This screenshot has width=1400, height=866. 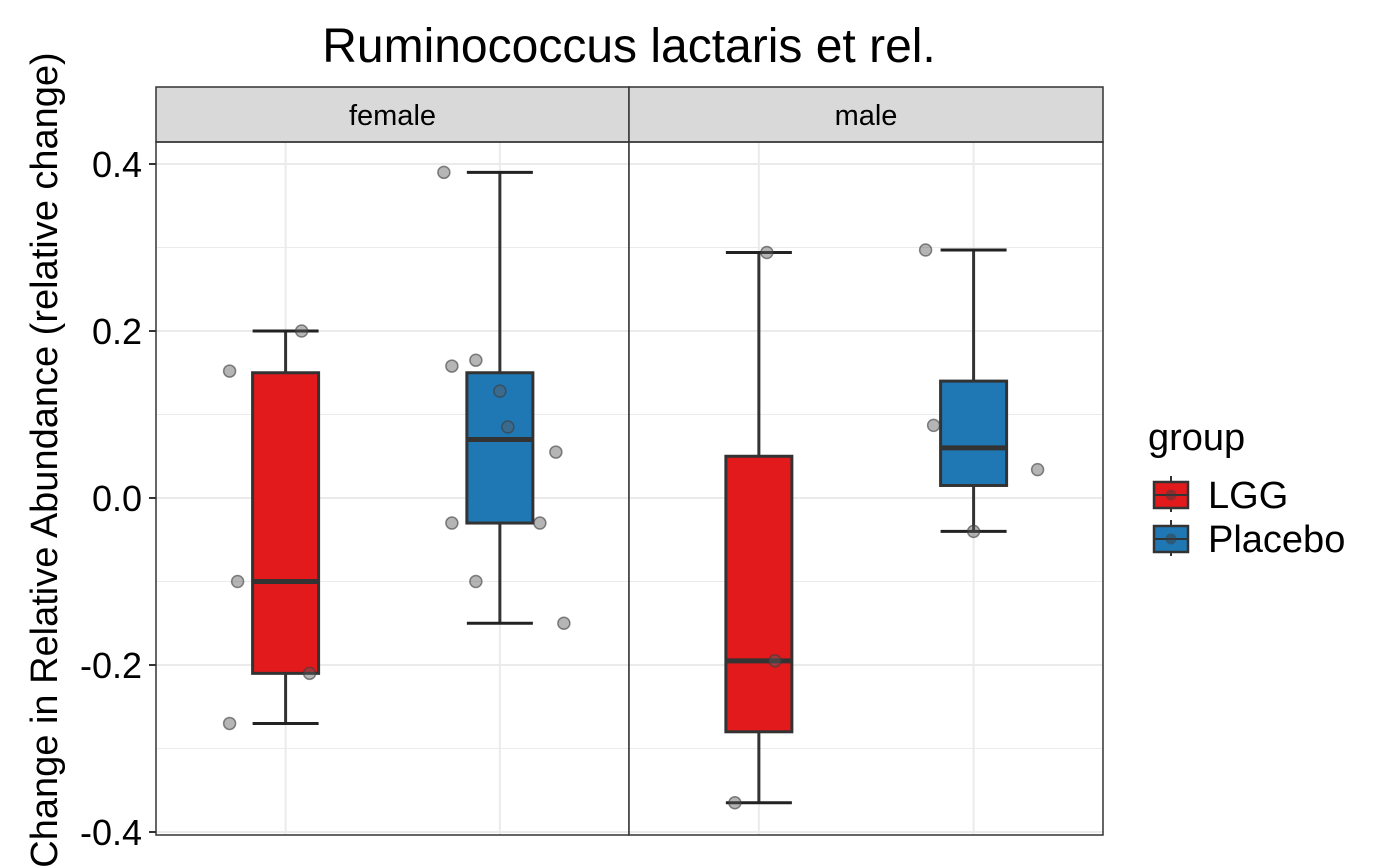 I want to click on y-tick-label: -0.4, so click(x=111, y=832).